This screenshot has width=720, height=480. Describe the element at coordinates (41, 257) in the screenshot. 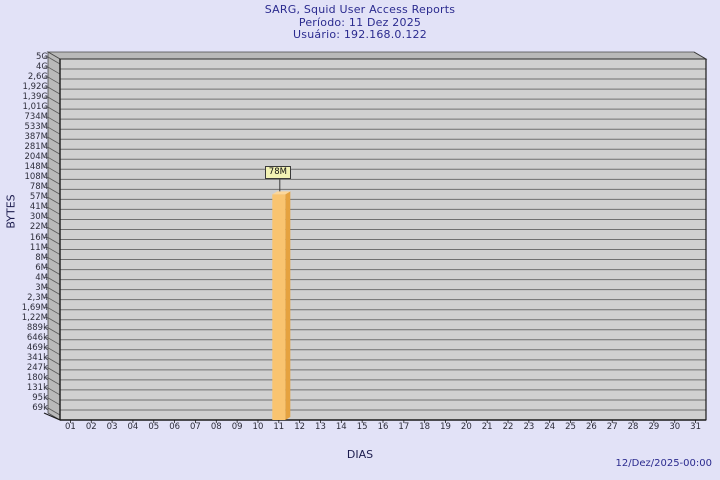

I see `y-axis-tick: 8M` at that location.